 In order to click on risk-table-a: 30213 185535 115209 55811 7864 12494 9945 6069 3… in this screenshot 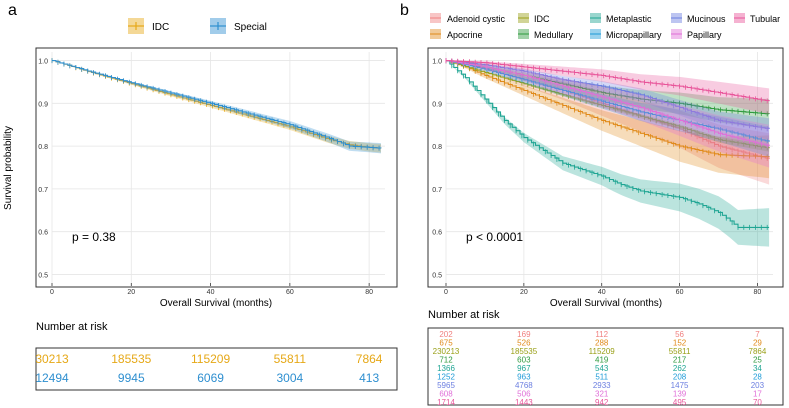, I will do `click(209, 368)`.